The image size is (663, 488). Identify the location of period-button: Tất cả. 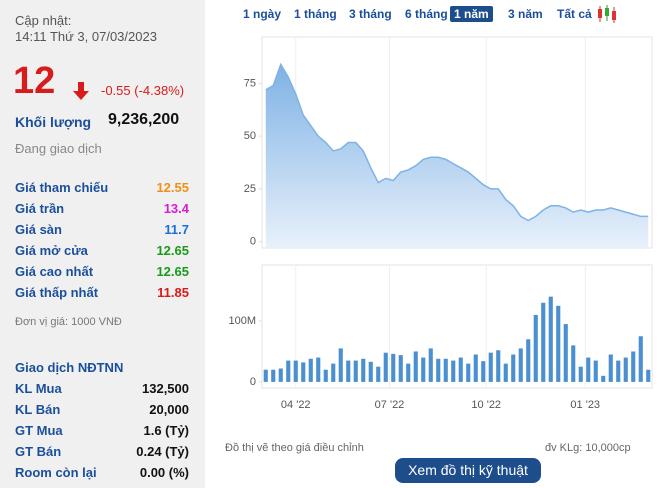
(574, 14).